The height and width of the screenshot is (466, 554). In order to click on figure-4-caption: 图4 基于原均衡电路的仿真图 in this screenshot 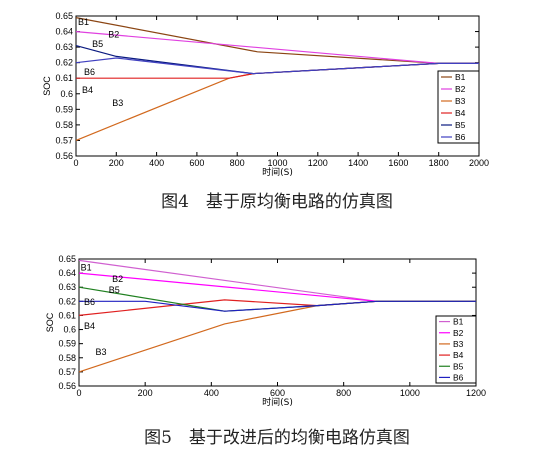, I will do `click(277, 202)`.